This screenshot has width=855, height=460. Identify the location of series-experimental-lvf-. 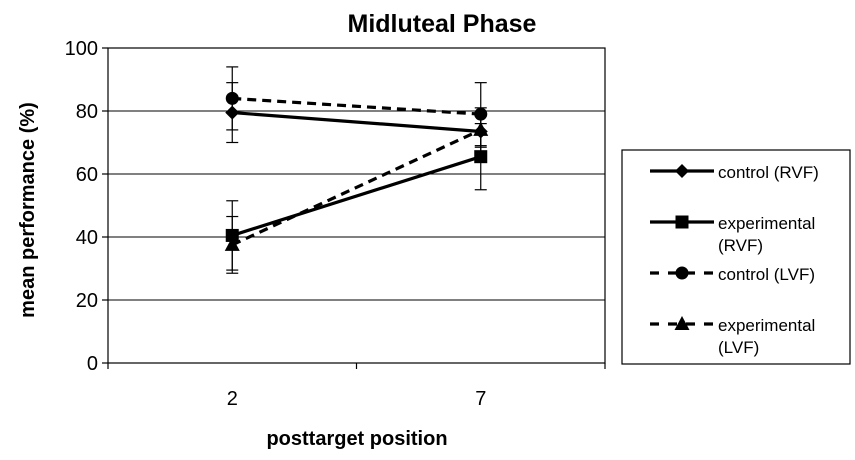
(356, 190).